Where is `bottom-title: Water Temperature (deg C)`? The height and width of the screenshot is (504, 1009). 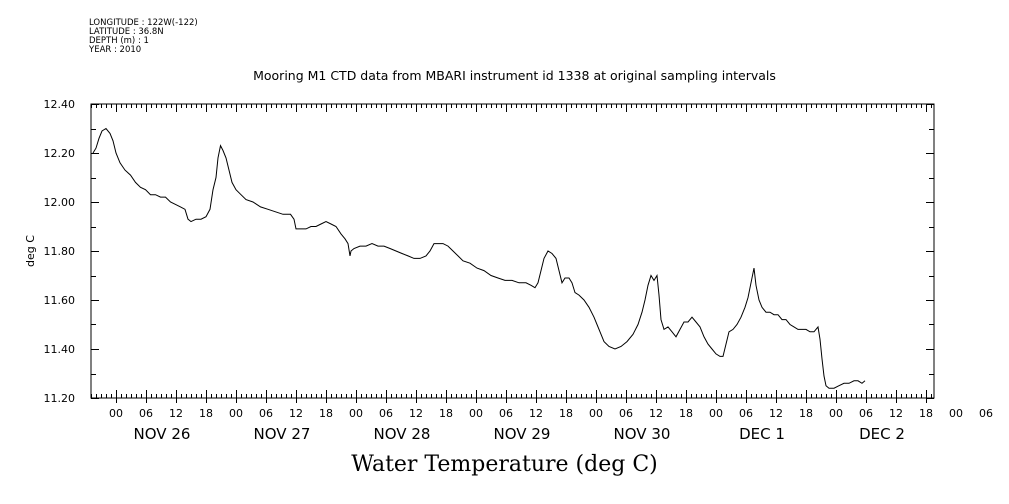
bottom-title: Water Temperature (deg C) is located at coordinates (504, 464).